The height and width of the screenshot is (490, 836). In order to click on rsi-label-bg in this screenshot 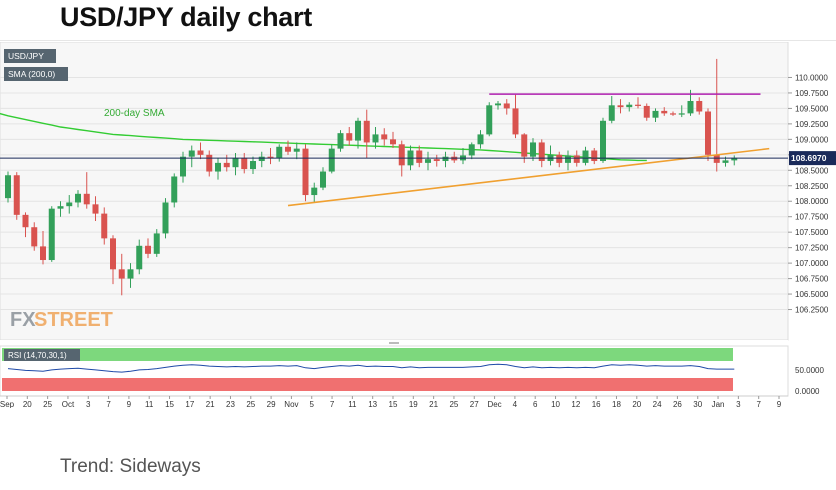, I will do `click(42, 355)`.